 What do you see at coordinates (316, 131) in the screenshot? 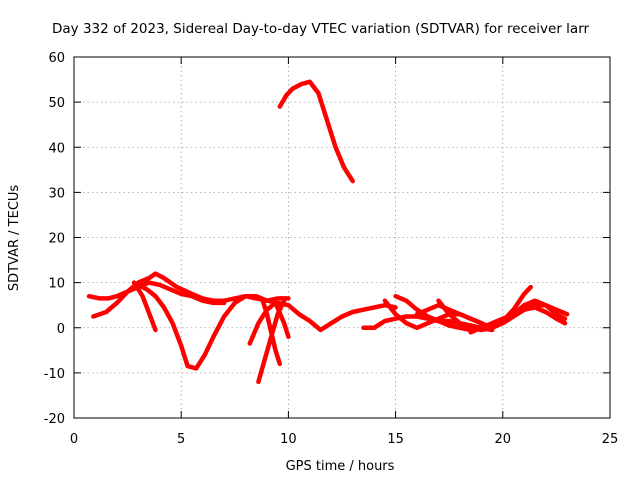
I see `series-line-arc-high` at bounding box center [316, 131].